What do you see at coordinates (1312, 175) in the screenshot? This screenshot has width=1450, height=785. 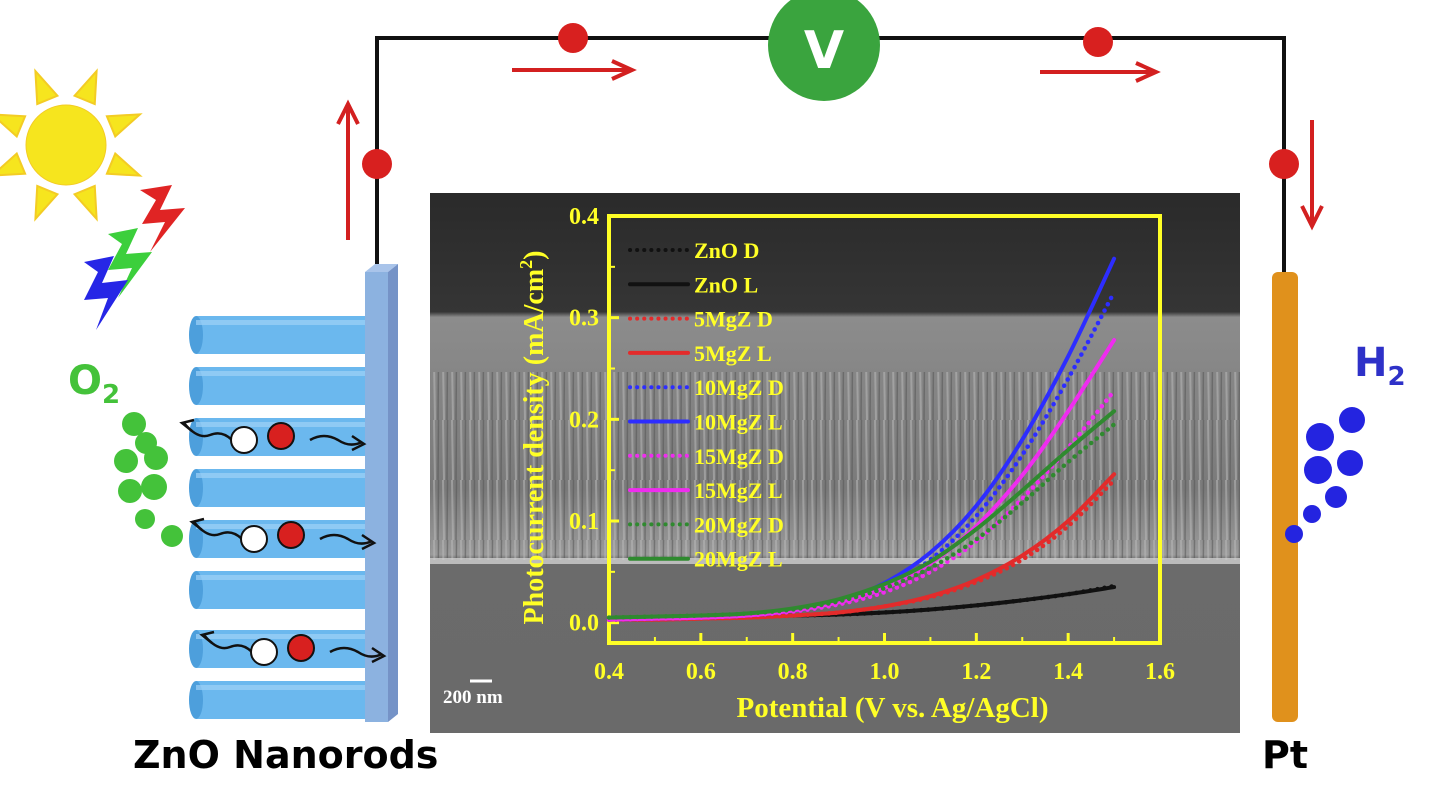 I see `arrow-down-icon` at bounding box center [1312, 175].